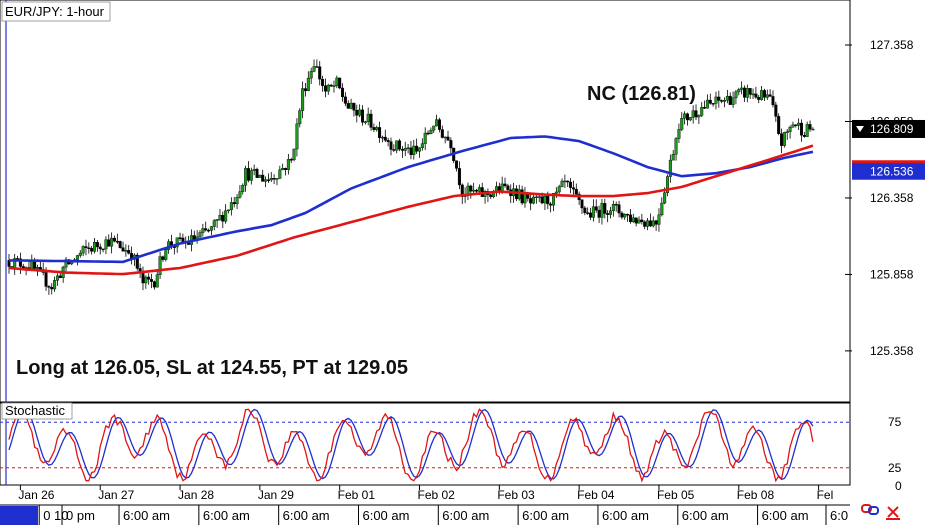  Describe the element at coordinates (892, 45) in the screenshot. I see `price-tick-label: 127.358` at that location.